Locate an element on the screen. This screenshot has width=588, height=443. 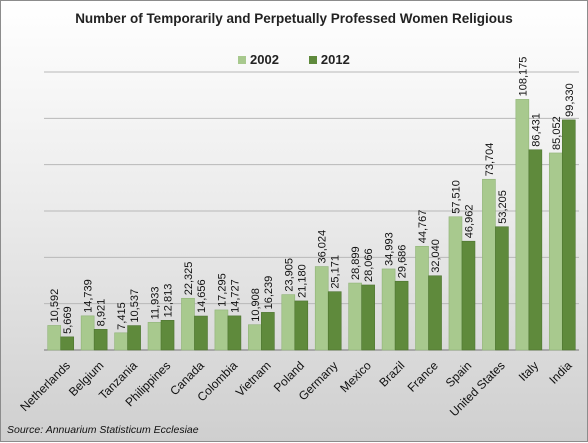
bar-2002-belgium is located at coordinates (87, 333).